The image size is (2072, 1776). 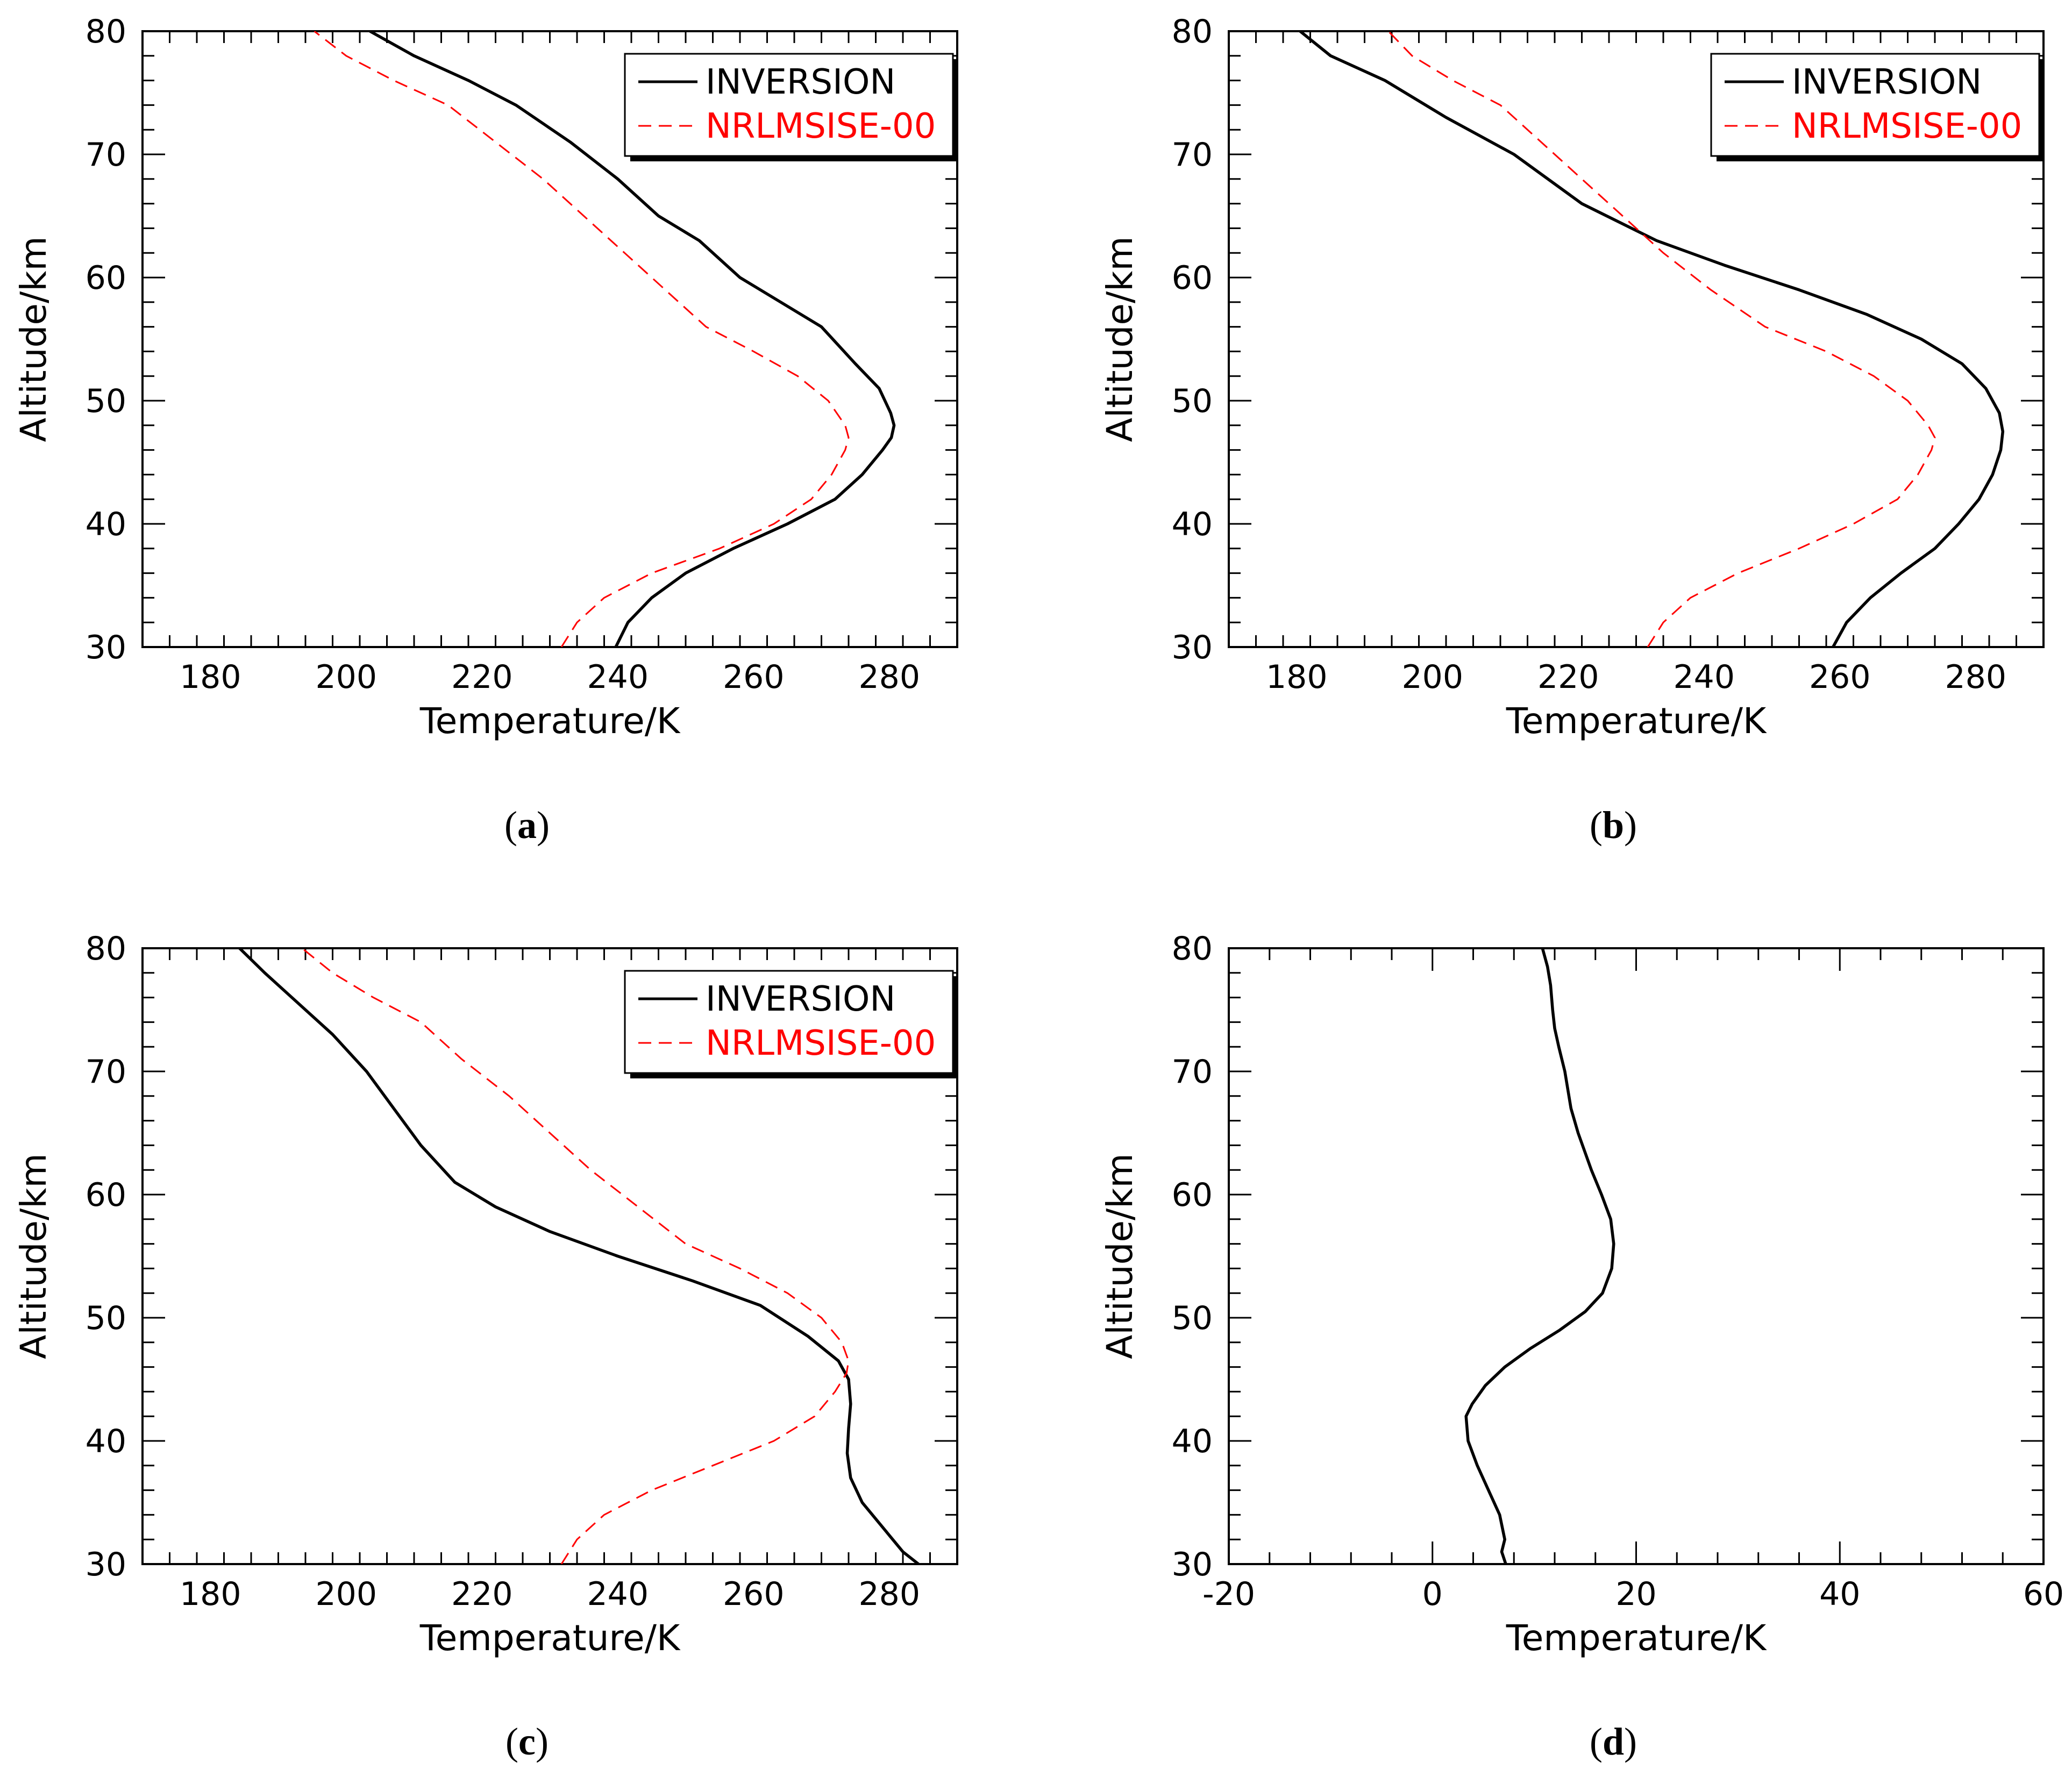 I want to click on caption-letter: c, so click(x=527, y=1741).